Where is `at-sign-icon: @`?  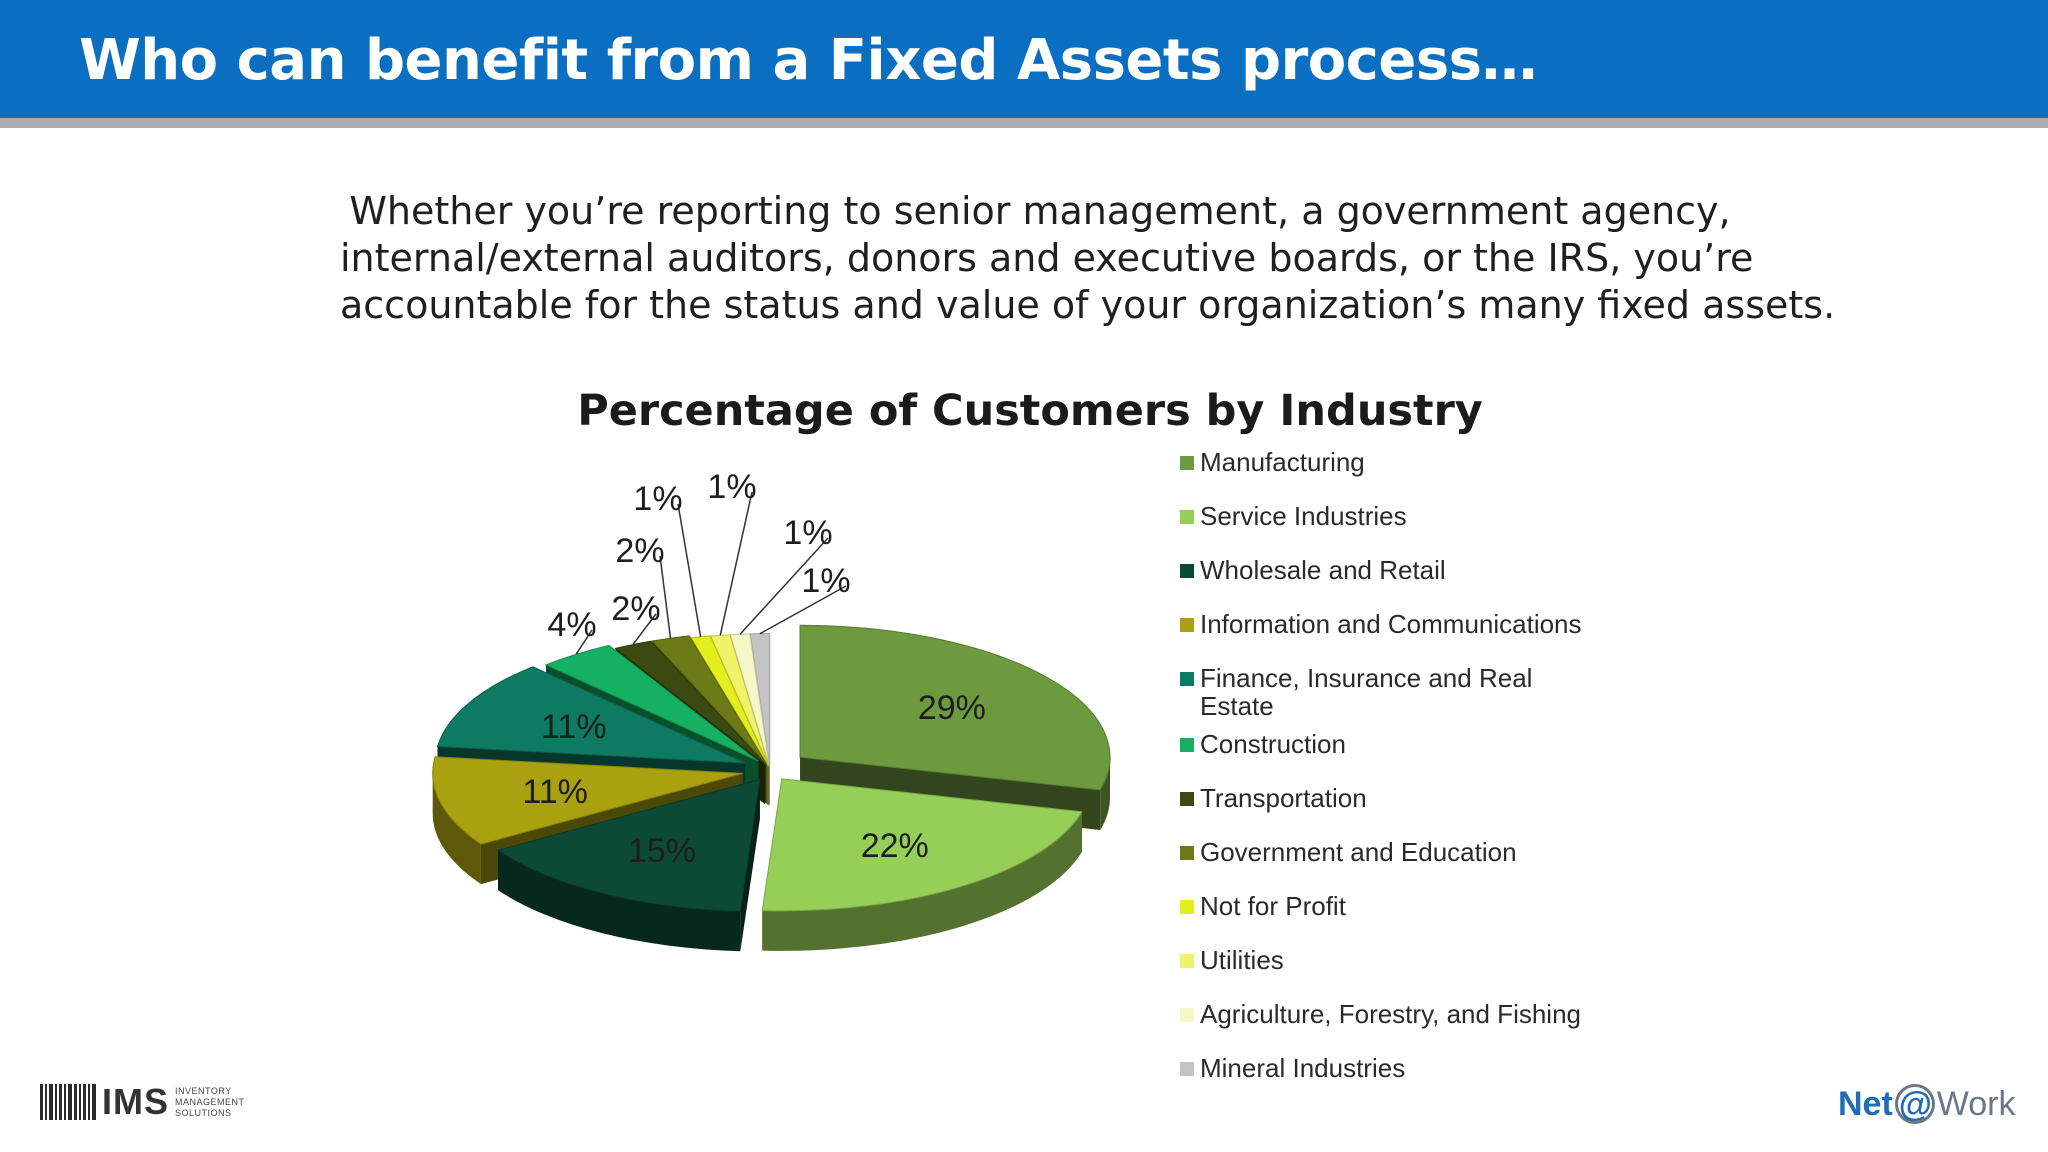 at-sign-icon: @ is located at coordinates (1914, 1104).